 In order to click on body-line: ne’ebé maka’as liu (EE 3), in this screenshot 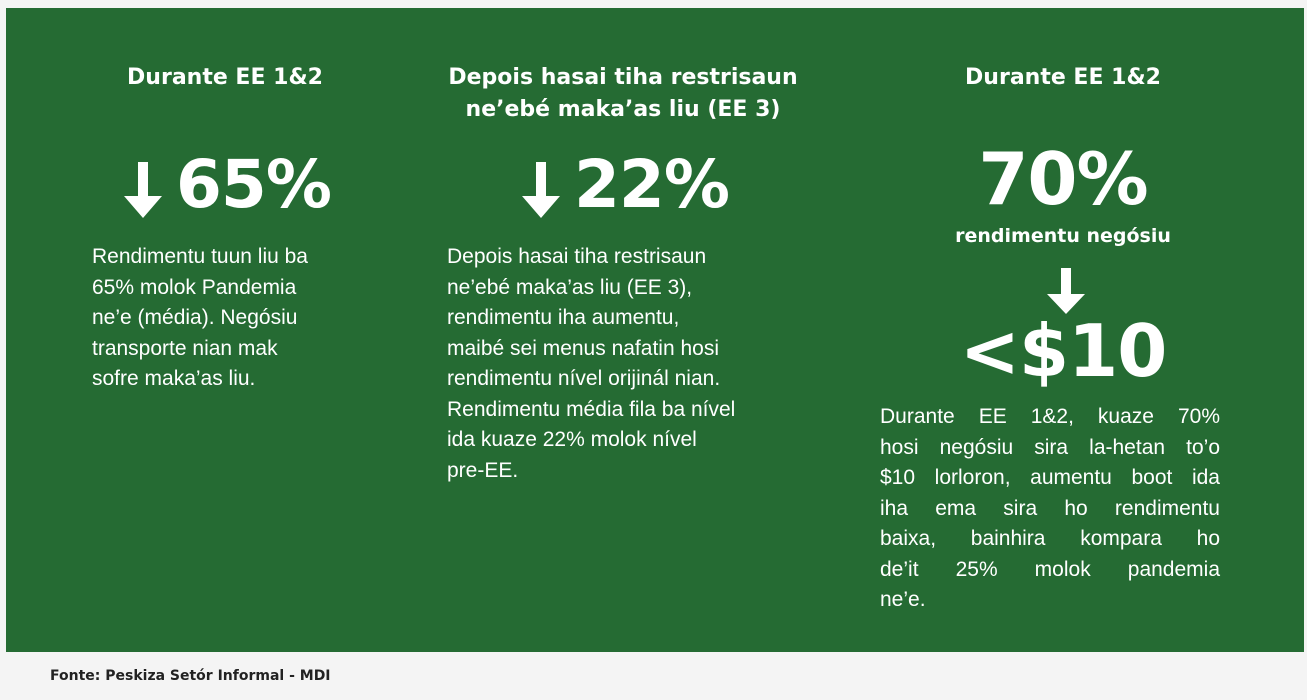, I will do `click(570, 287)`.